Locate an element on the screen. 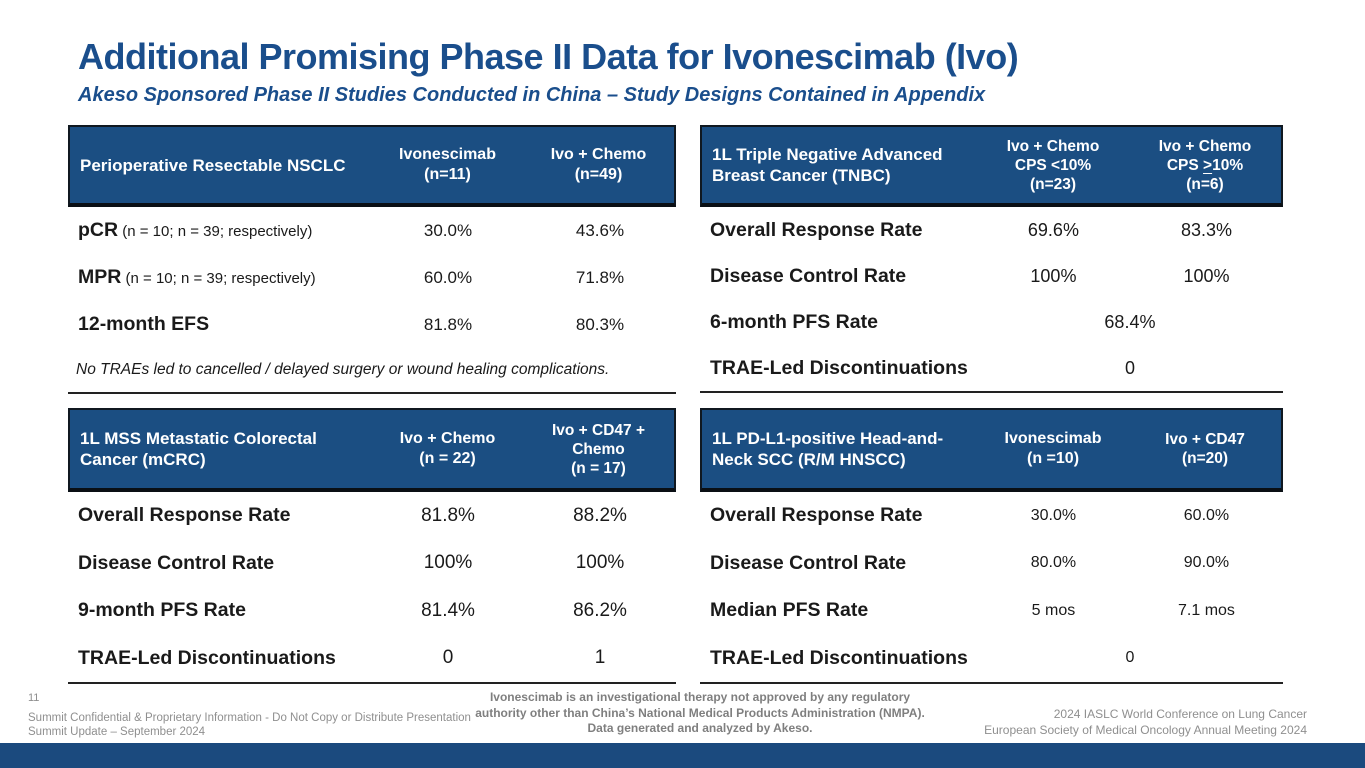  col-header-line: (n=6) is located at coordinates (1205, 184).